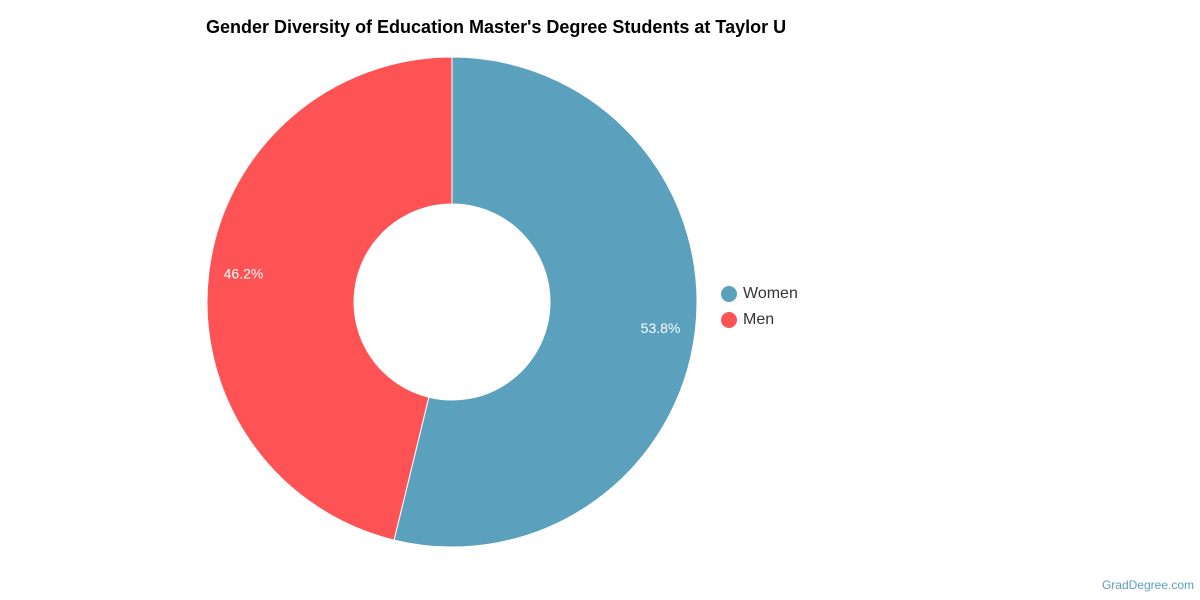 The image size is (1200, 600). What do you see at coordinates (1147, 585) in the screenshot?
I see `watermark-link: GradDegree.com` at bounding box center [1147, 585].